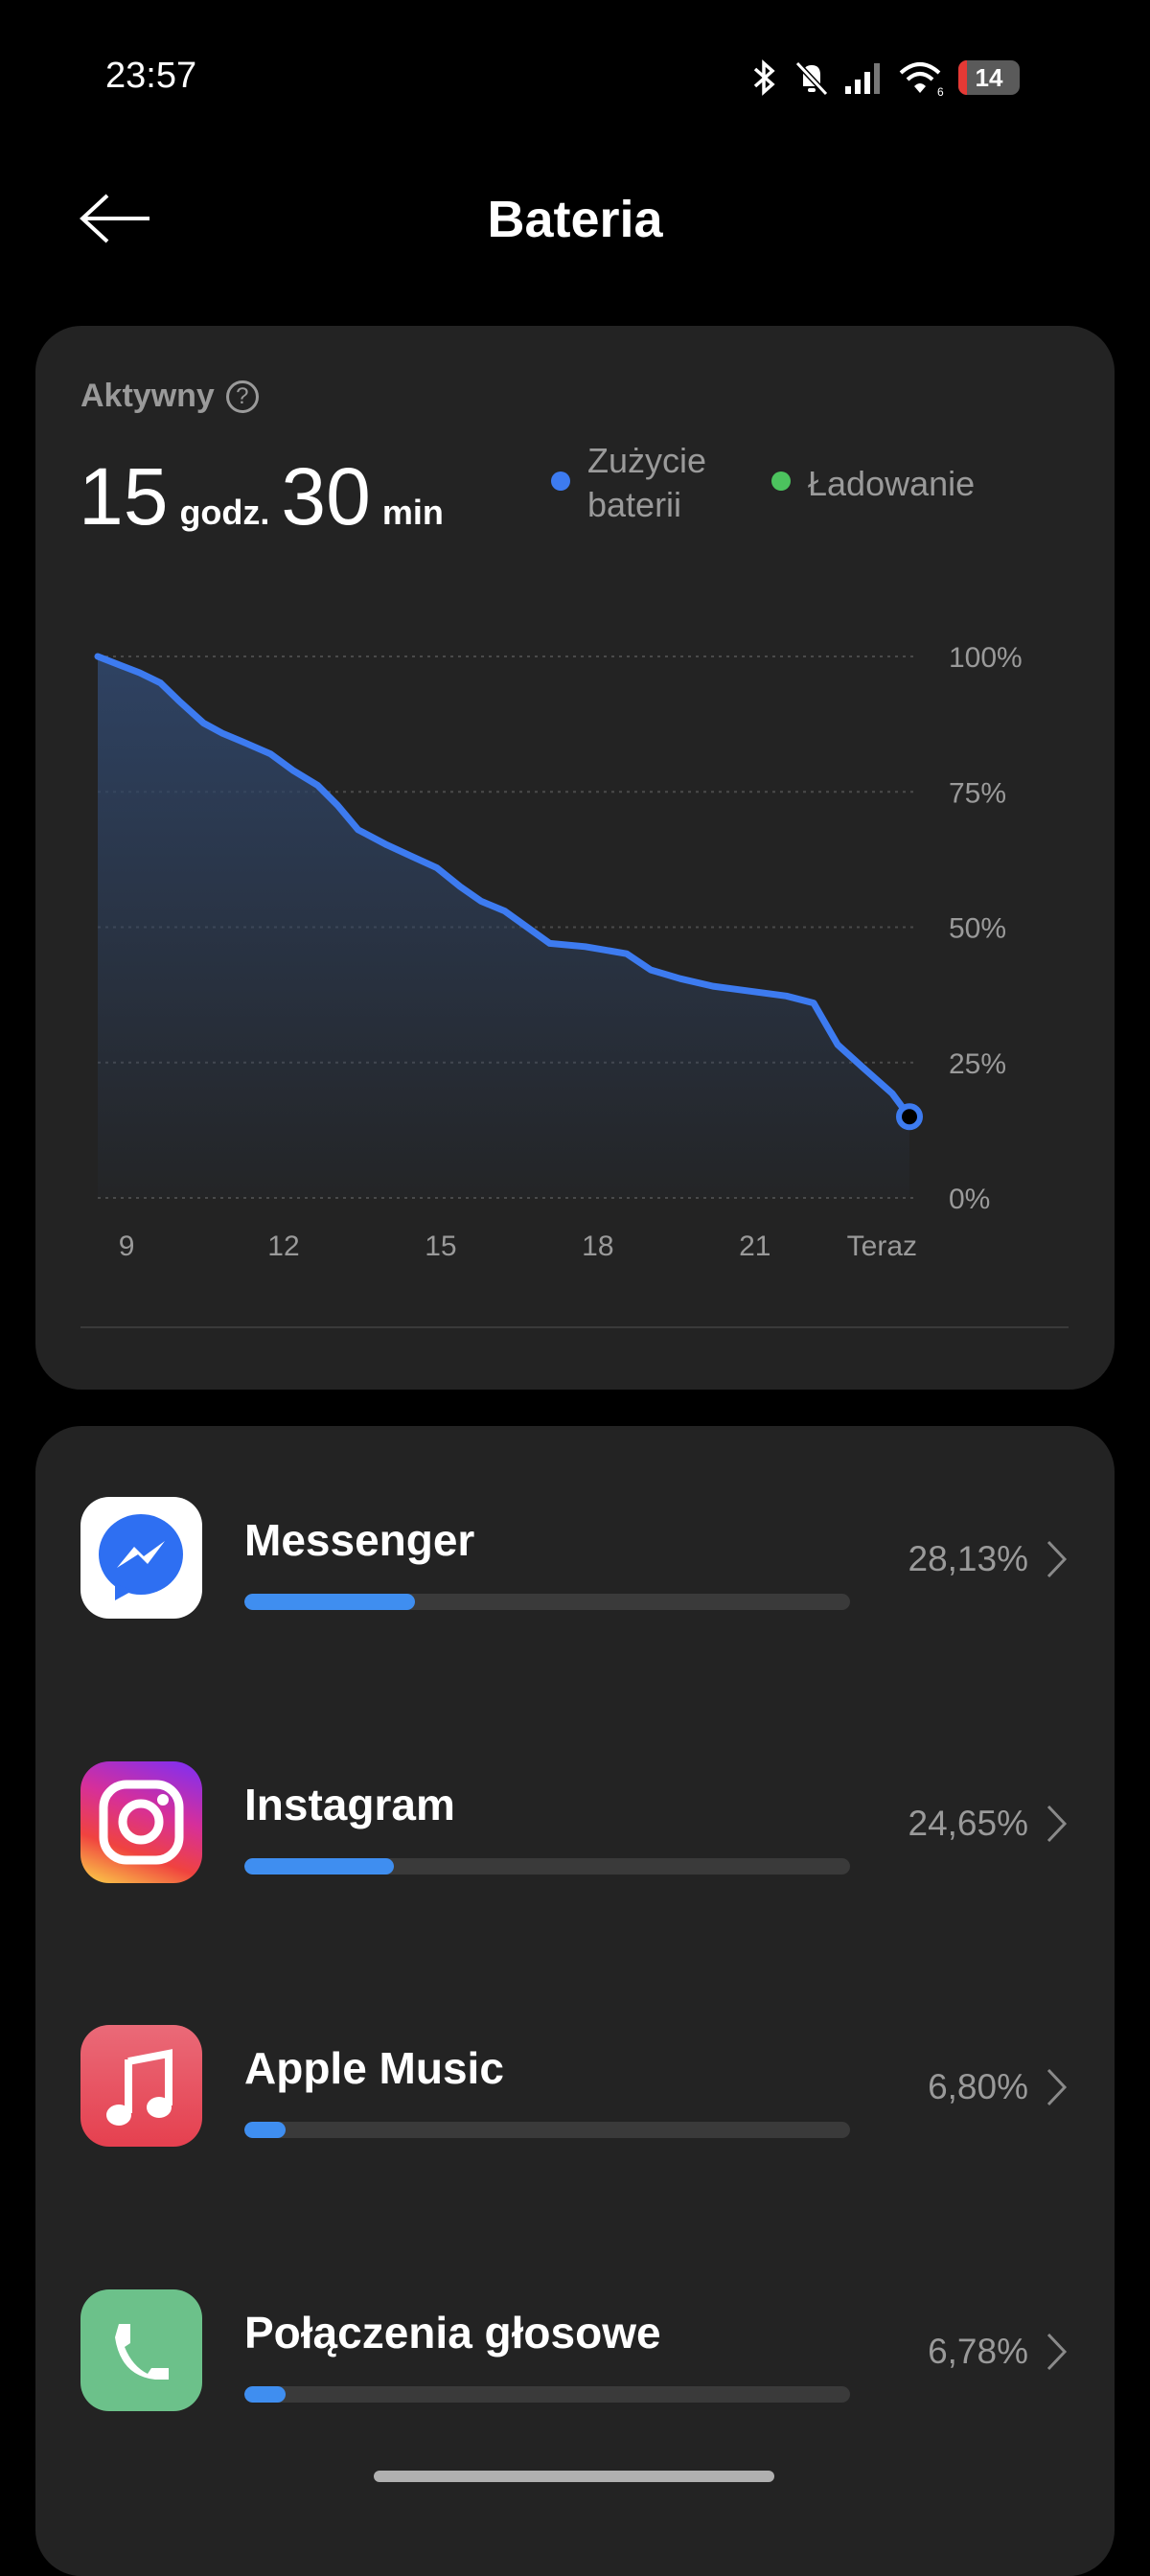  Describe the element at coordinates (862, 78) in the screenshot. I see `signal-icon` at that location.